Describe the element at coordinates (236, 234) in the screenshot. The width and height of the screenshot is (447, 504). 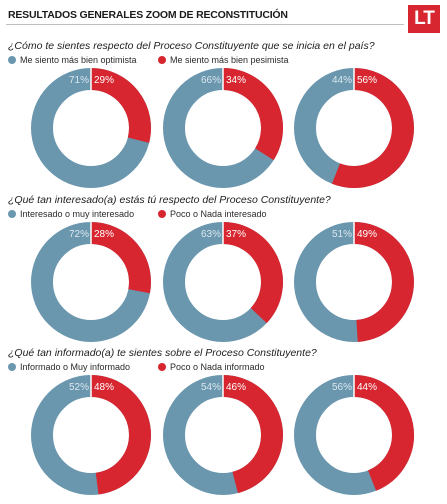
I see `data-label-secondary: 37%` at that location.